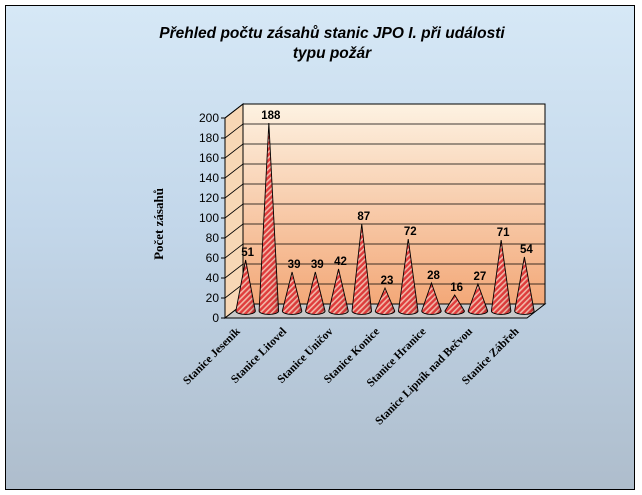 Image resolution: width=642 pixels, height=495 pixels. What do you see at coordinates (480, 277) in the screenshot?
I see `data-label: 27` at bounding box center [480, 277].